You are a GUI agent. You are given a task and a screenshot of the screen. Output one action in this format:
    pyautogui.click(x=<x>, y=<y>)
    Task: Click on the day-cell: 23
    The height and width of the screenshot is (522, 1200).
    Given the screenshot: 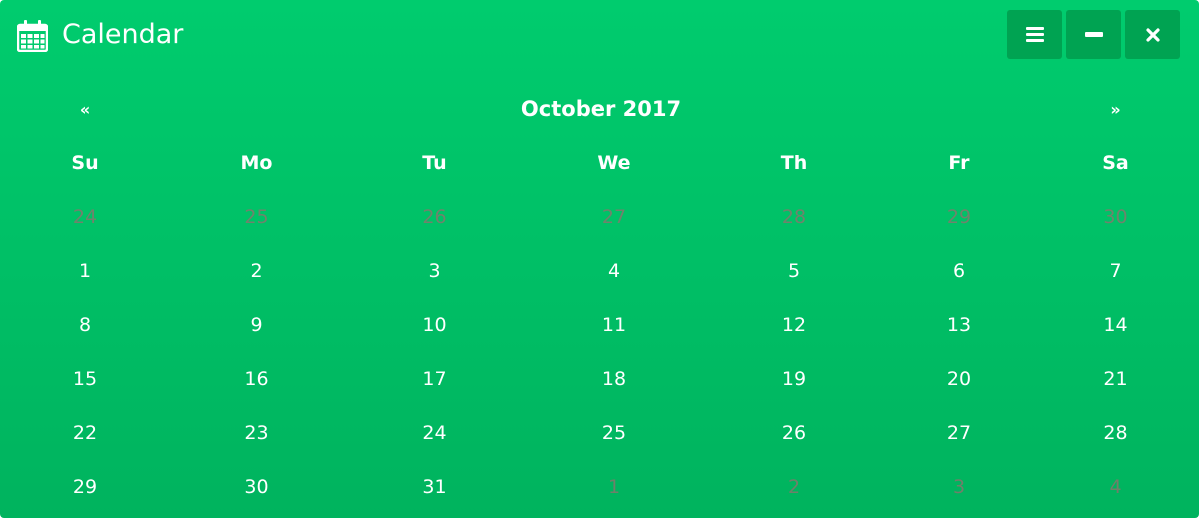 What is the action you would take?
    pyautogui.click(x=256, y=433)
    